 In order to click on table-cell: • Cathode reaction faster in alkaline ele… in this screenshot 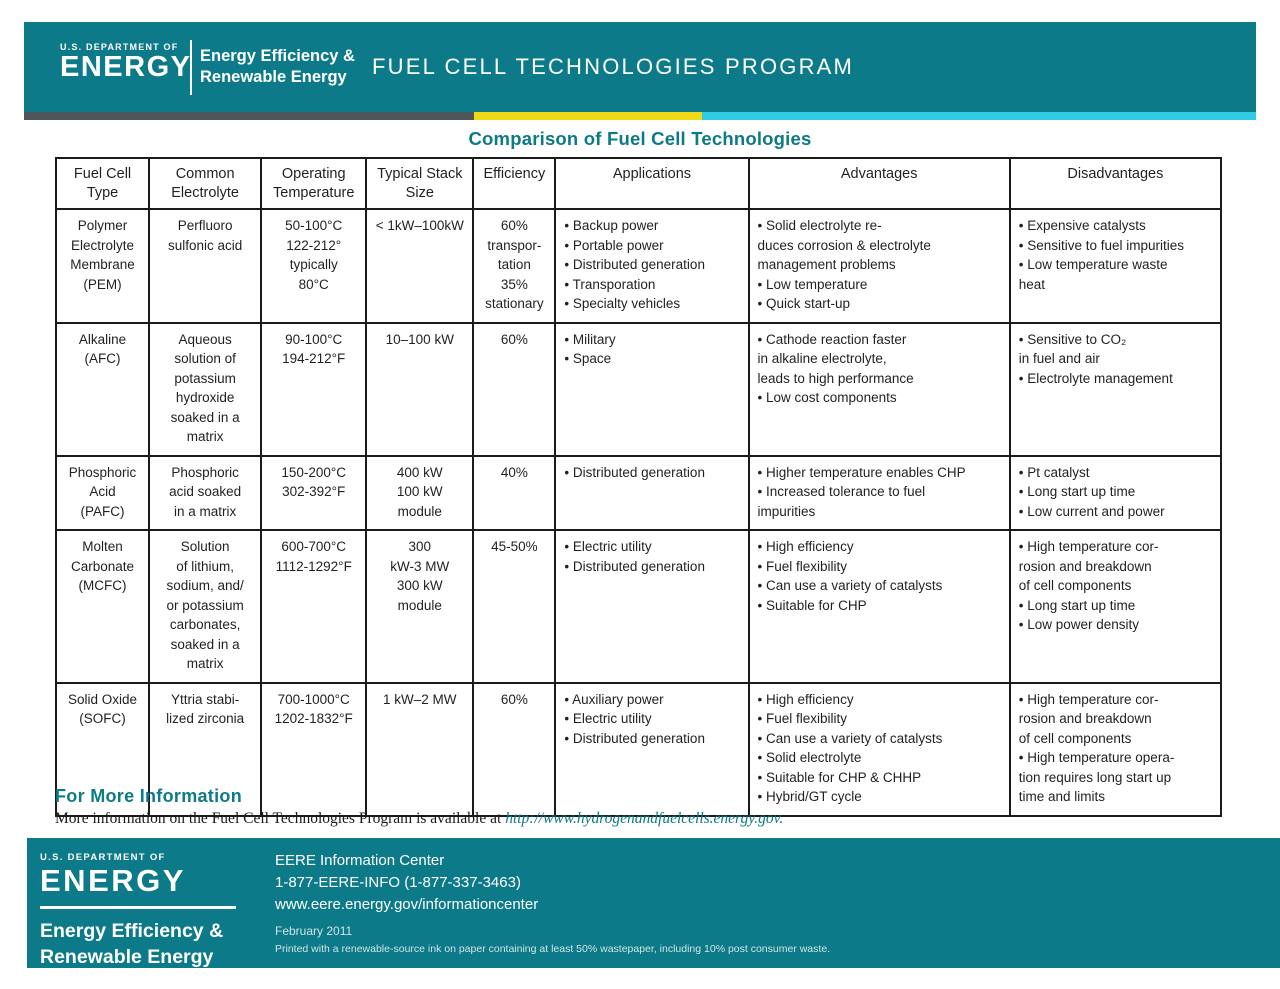, I will do `click(879, 389)`.